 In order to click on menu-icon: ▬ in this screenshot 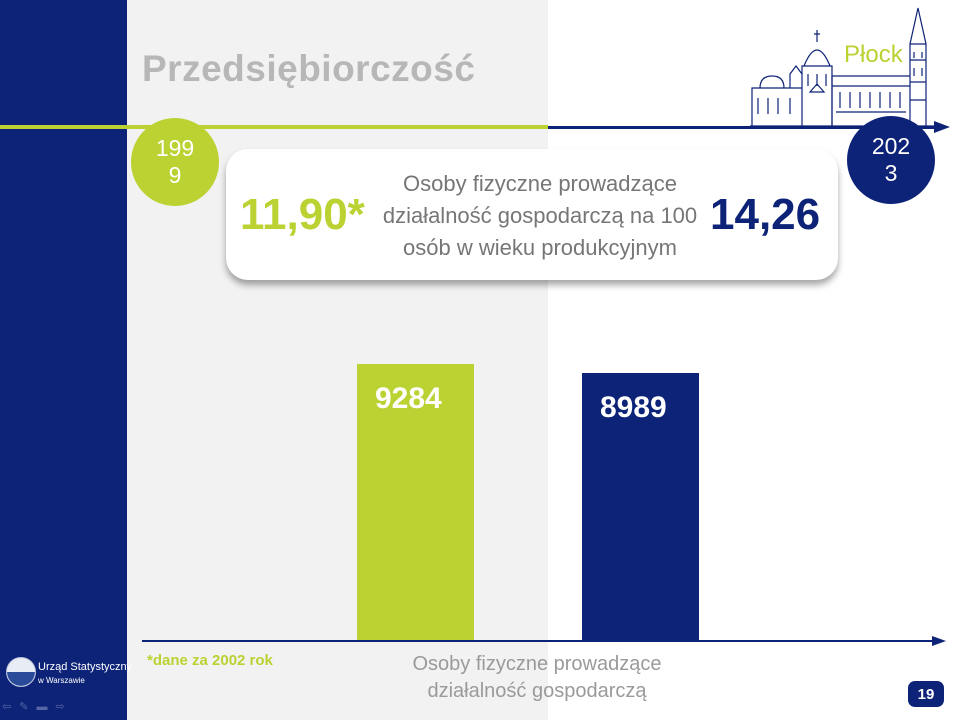, I will do `click(42, 707)`.